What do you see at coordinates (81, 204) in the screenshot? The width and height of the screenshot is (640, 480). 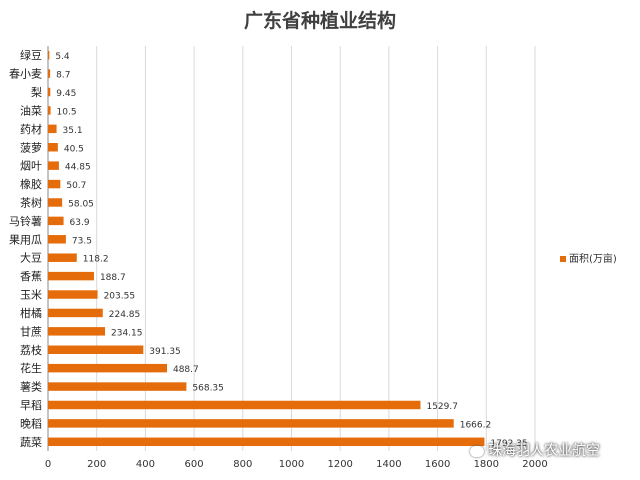 I see `value-label: 58.05` at bounding box center [81, 204].